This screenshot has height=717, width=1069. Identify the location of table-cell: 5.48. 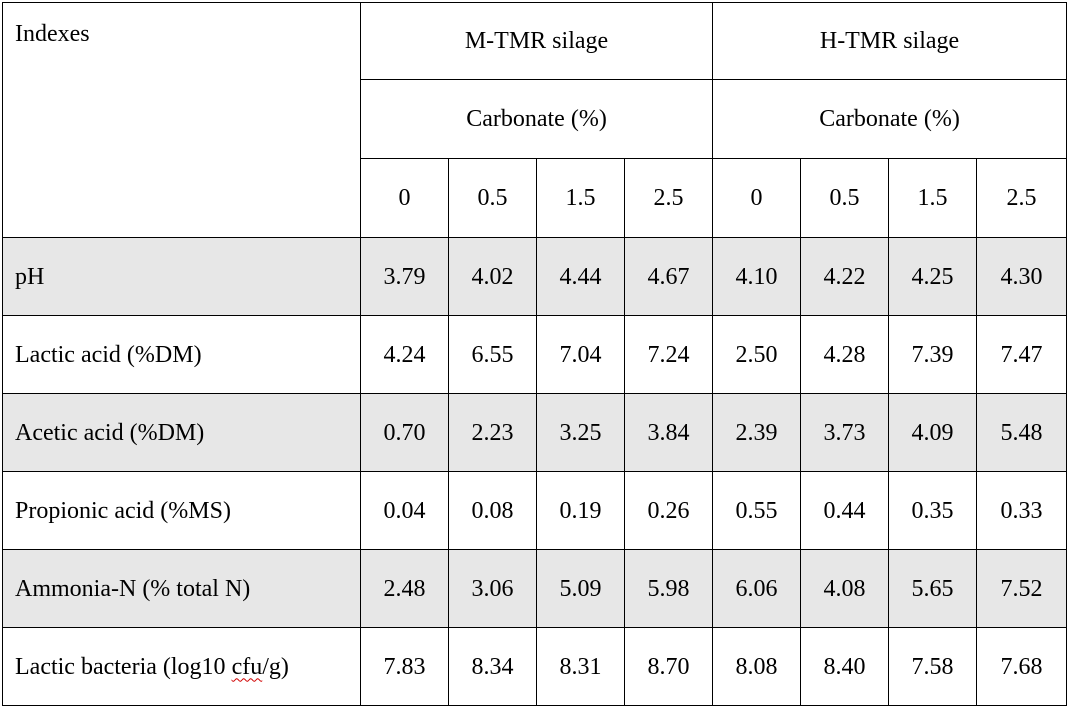
(1022, 432).